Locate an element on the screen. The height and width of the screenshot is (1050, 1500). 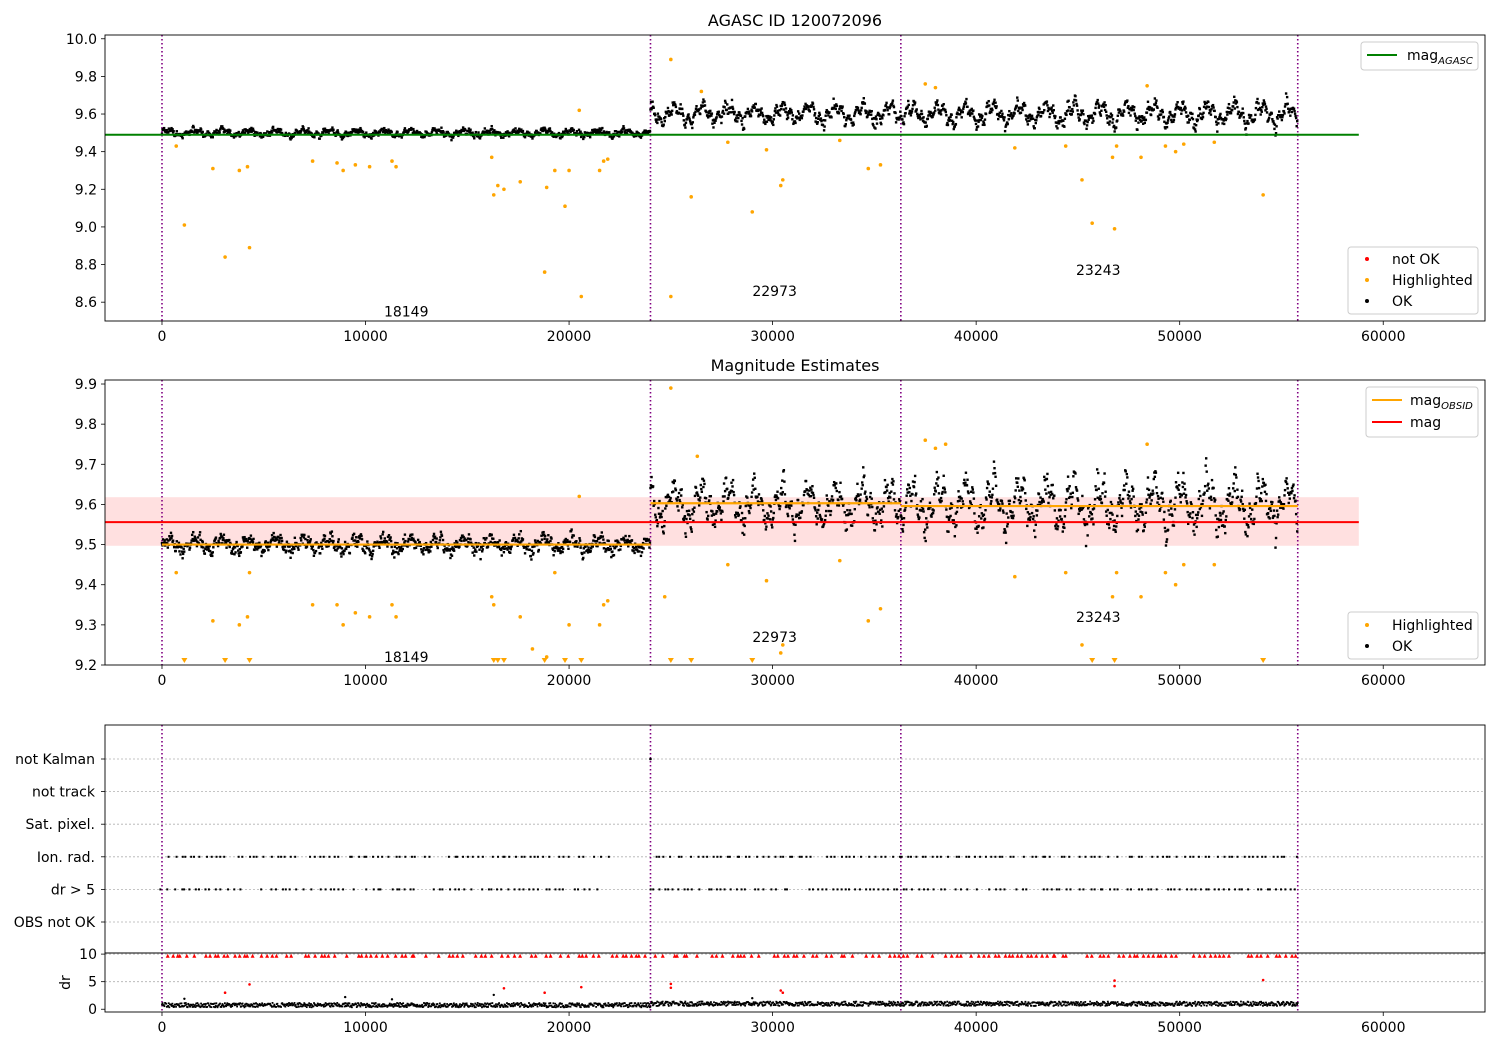
x-tick-label: 60000 is located at coordinates (1383, 681).